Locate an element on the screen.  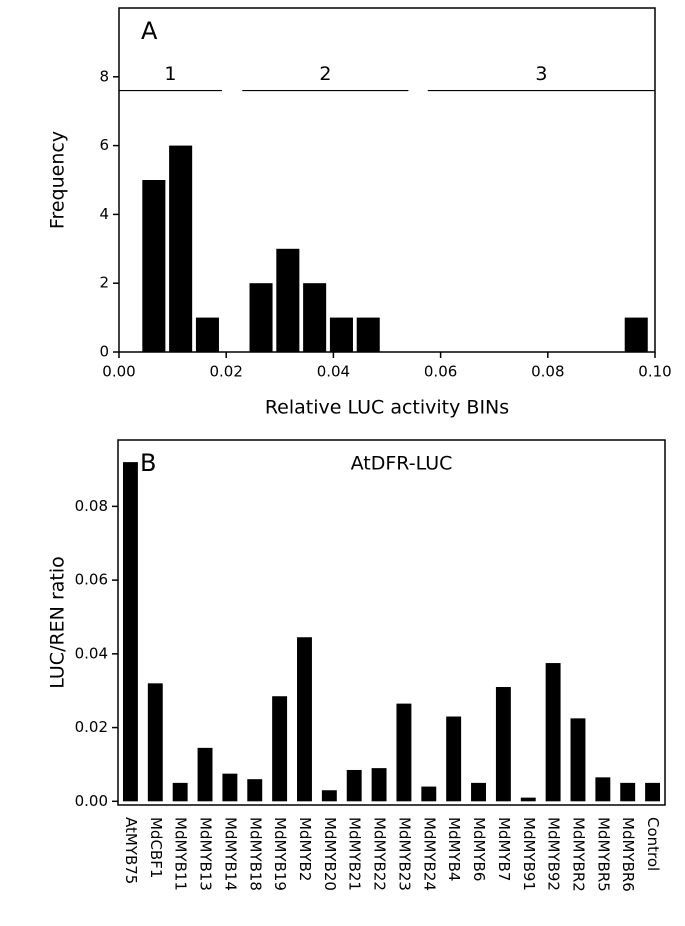
x-tick-label: MdMYB2 is located at coordinates (305, 849).